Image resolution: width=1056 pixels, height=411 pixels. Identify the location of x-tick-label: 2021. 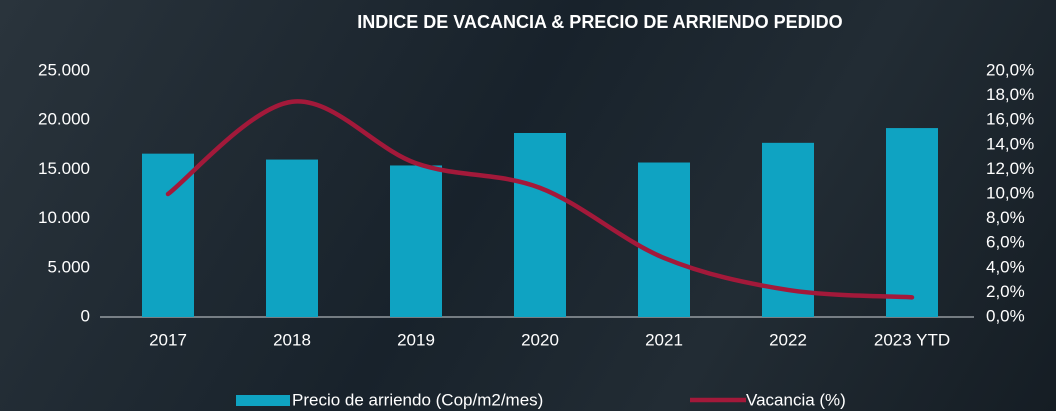
(664, 339).